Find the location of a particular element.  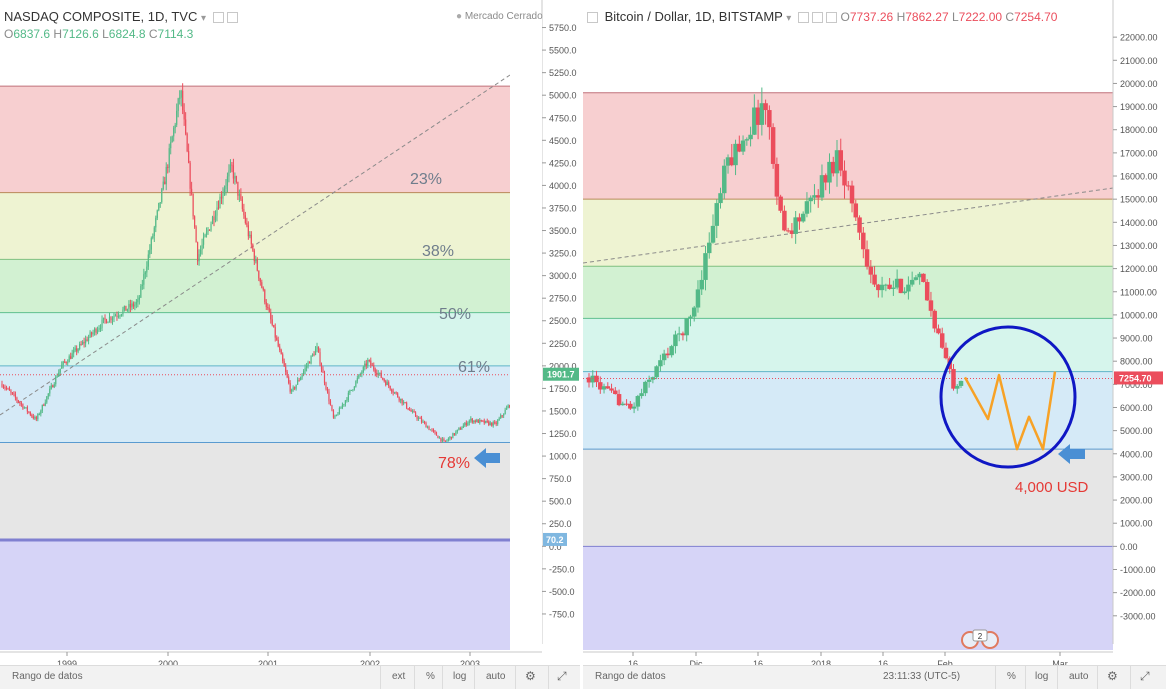

price-badge-text: 1901.7 is located at coordinates (561, 375).